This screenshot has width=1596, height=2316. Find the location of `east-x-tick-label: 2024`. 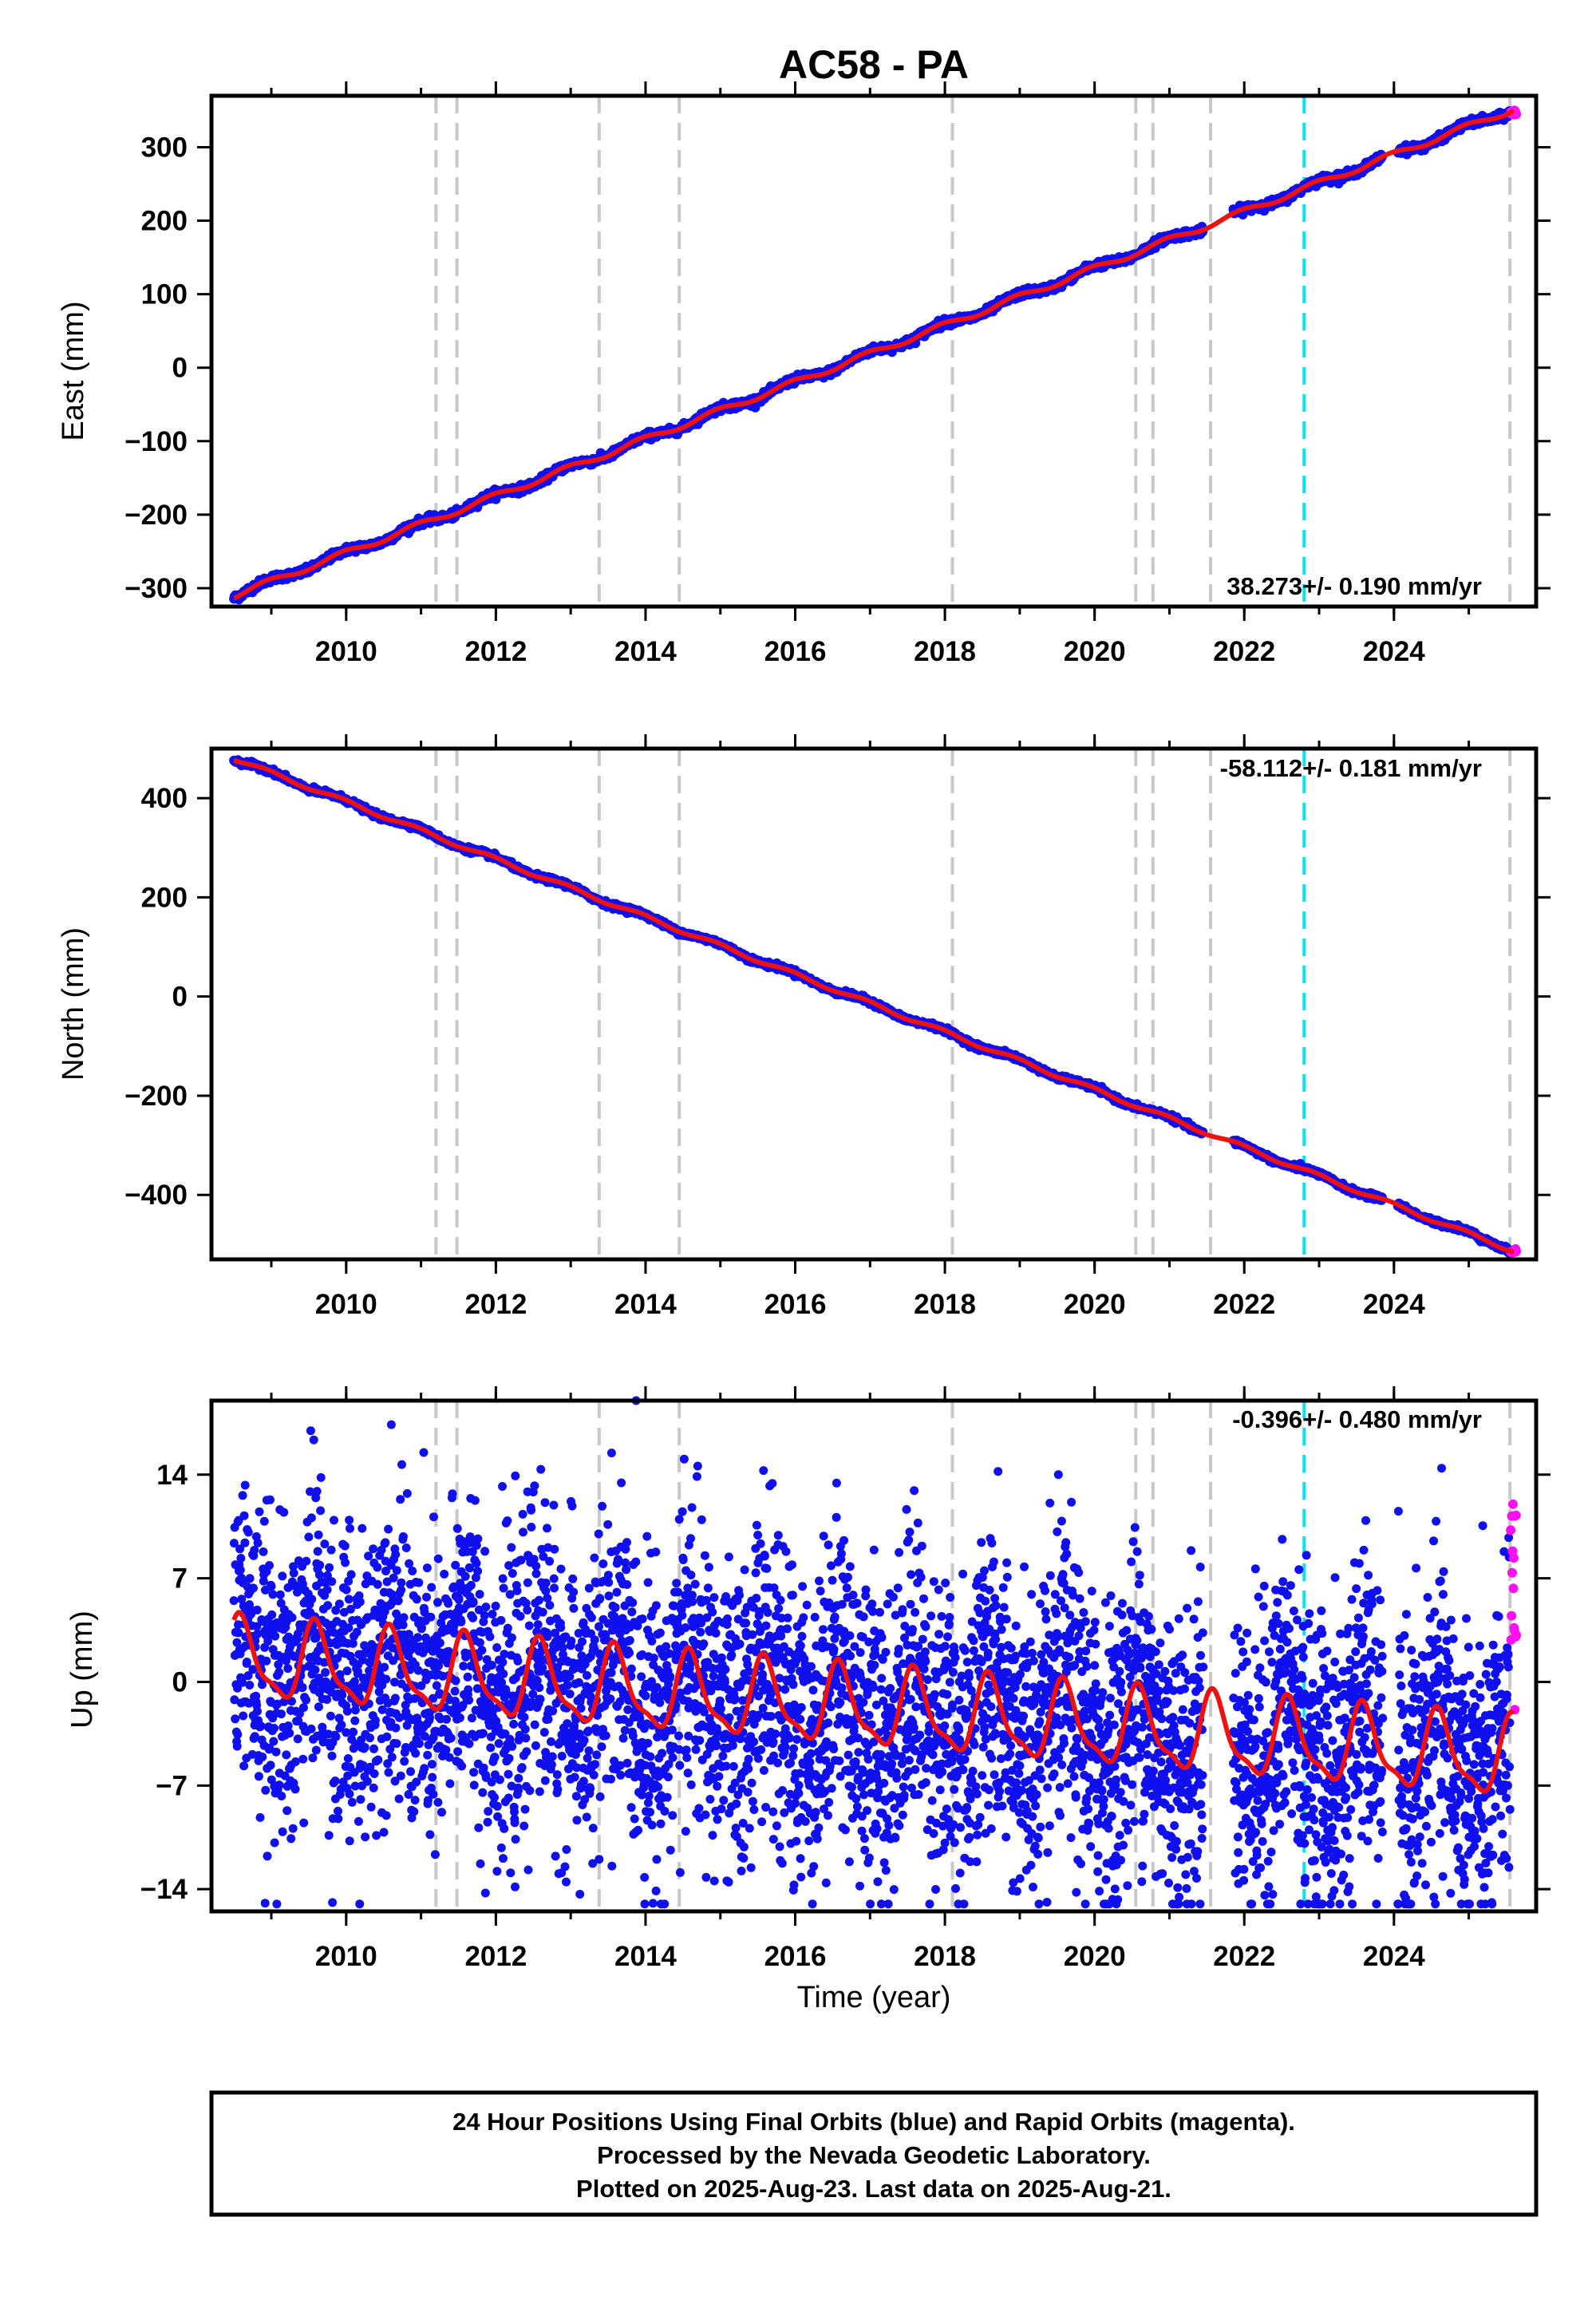

east-x-tick-label: 2024 is located at coordinates (1394, 651).